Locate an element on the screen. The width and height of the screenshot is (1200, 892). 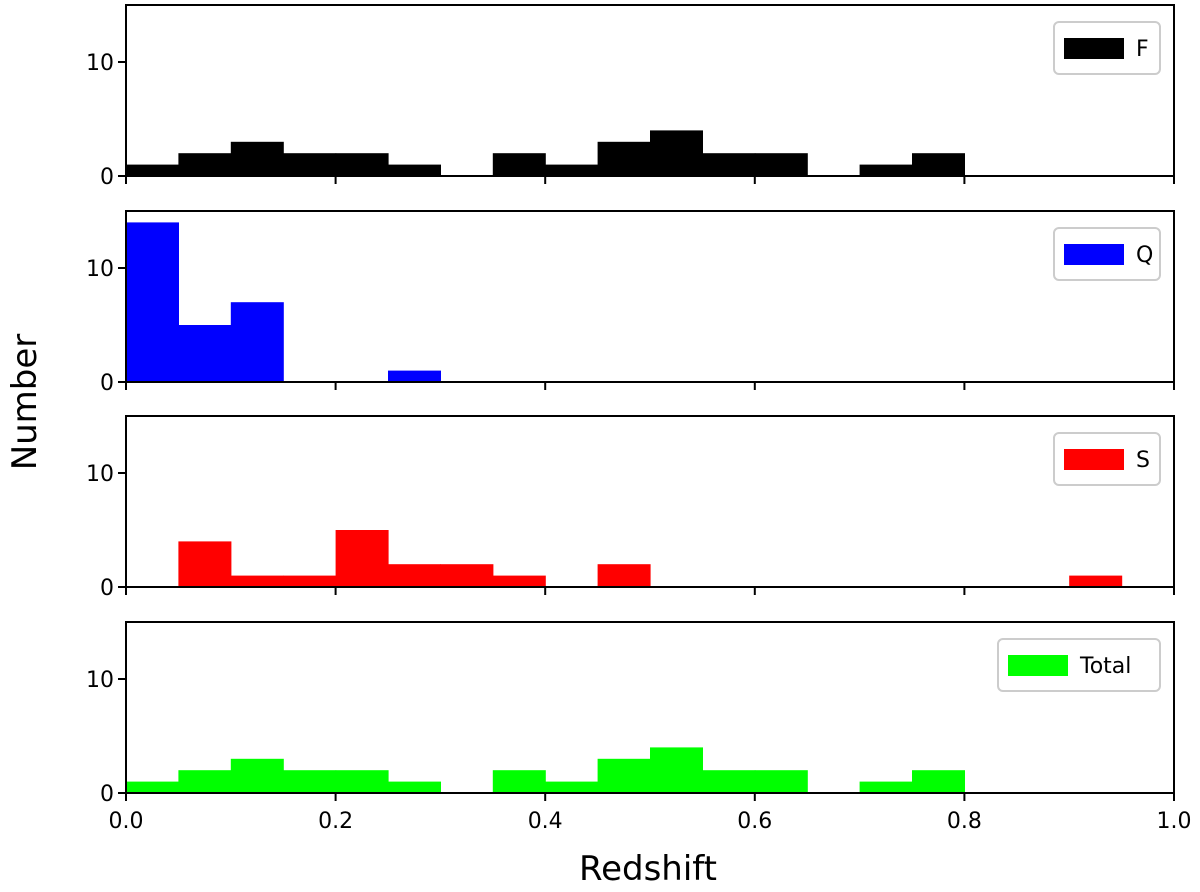
legend-label: Total is located at coordinates (1105, 666).